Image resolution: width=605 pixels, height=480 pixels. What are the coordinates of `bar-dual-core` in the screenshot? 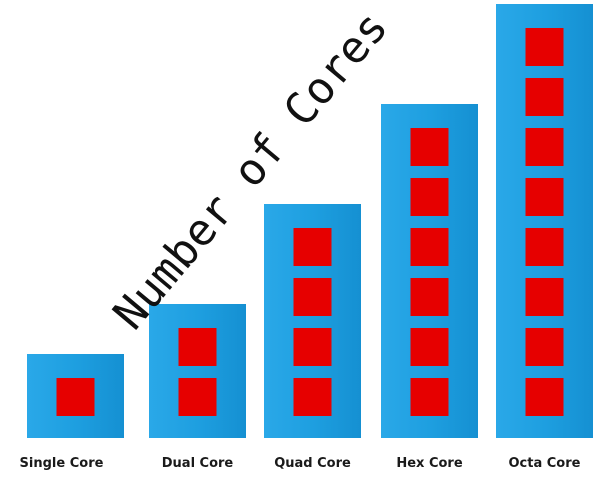 It's located at (197, 371).